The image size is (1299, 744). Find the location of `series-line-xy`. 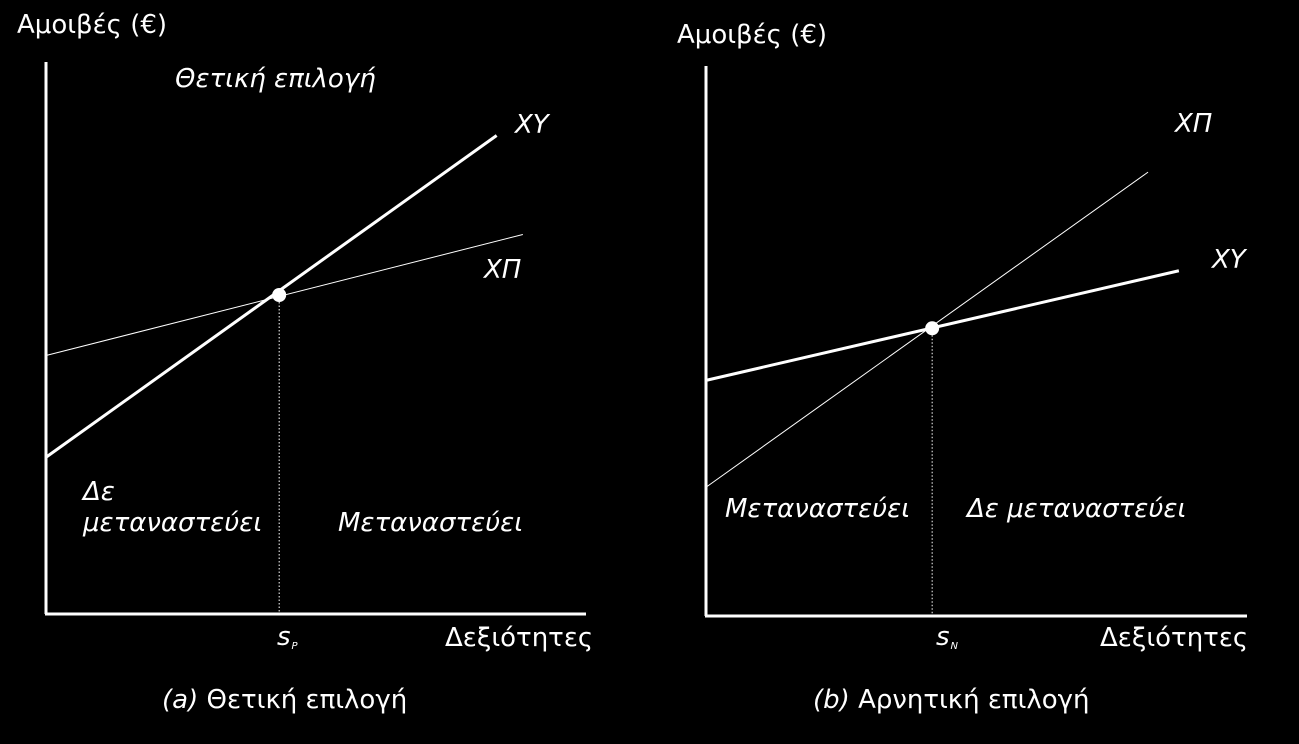

series-line-xy is located at coordinates (942, 325).